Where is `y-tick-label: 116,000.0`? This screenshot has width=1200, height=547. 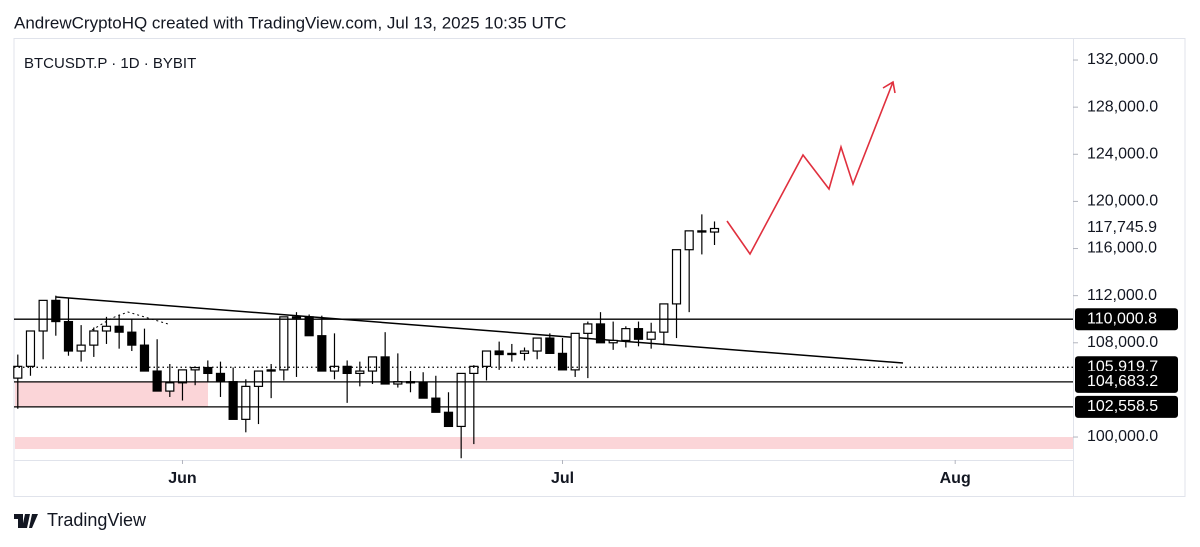 y-tick-label: 116,000.0 is located at coordinates (1122, 248).